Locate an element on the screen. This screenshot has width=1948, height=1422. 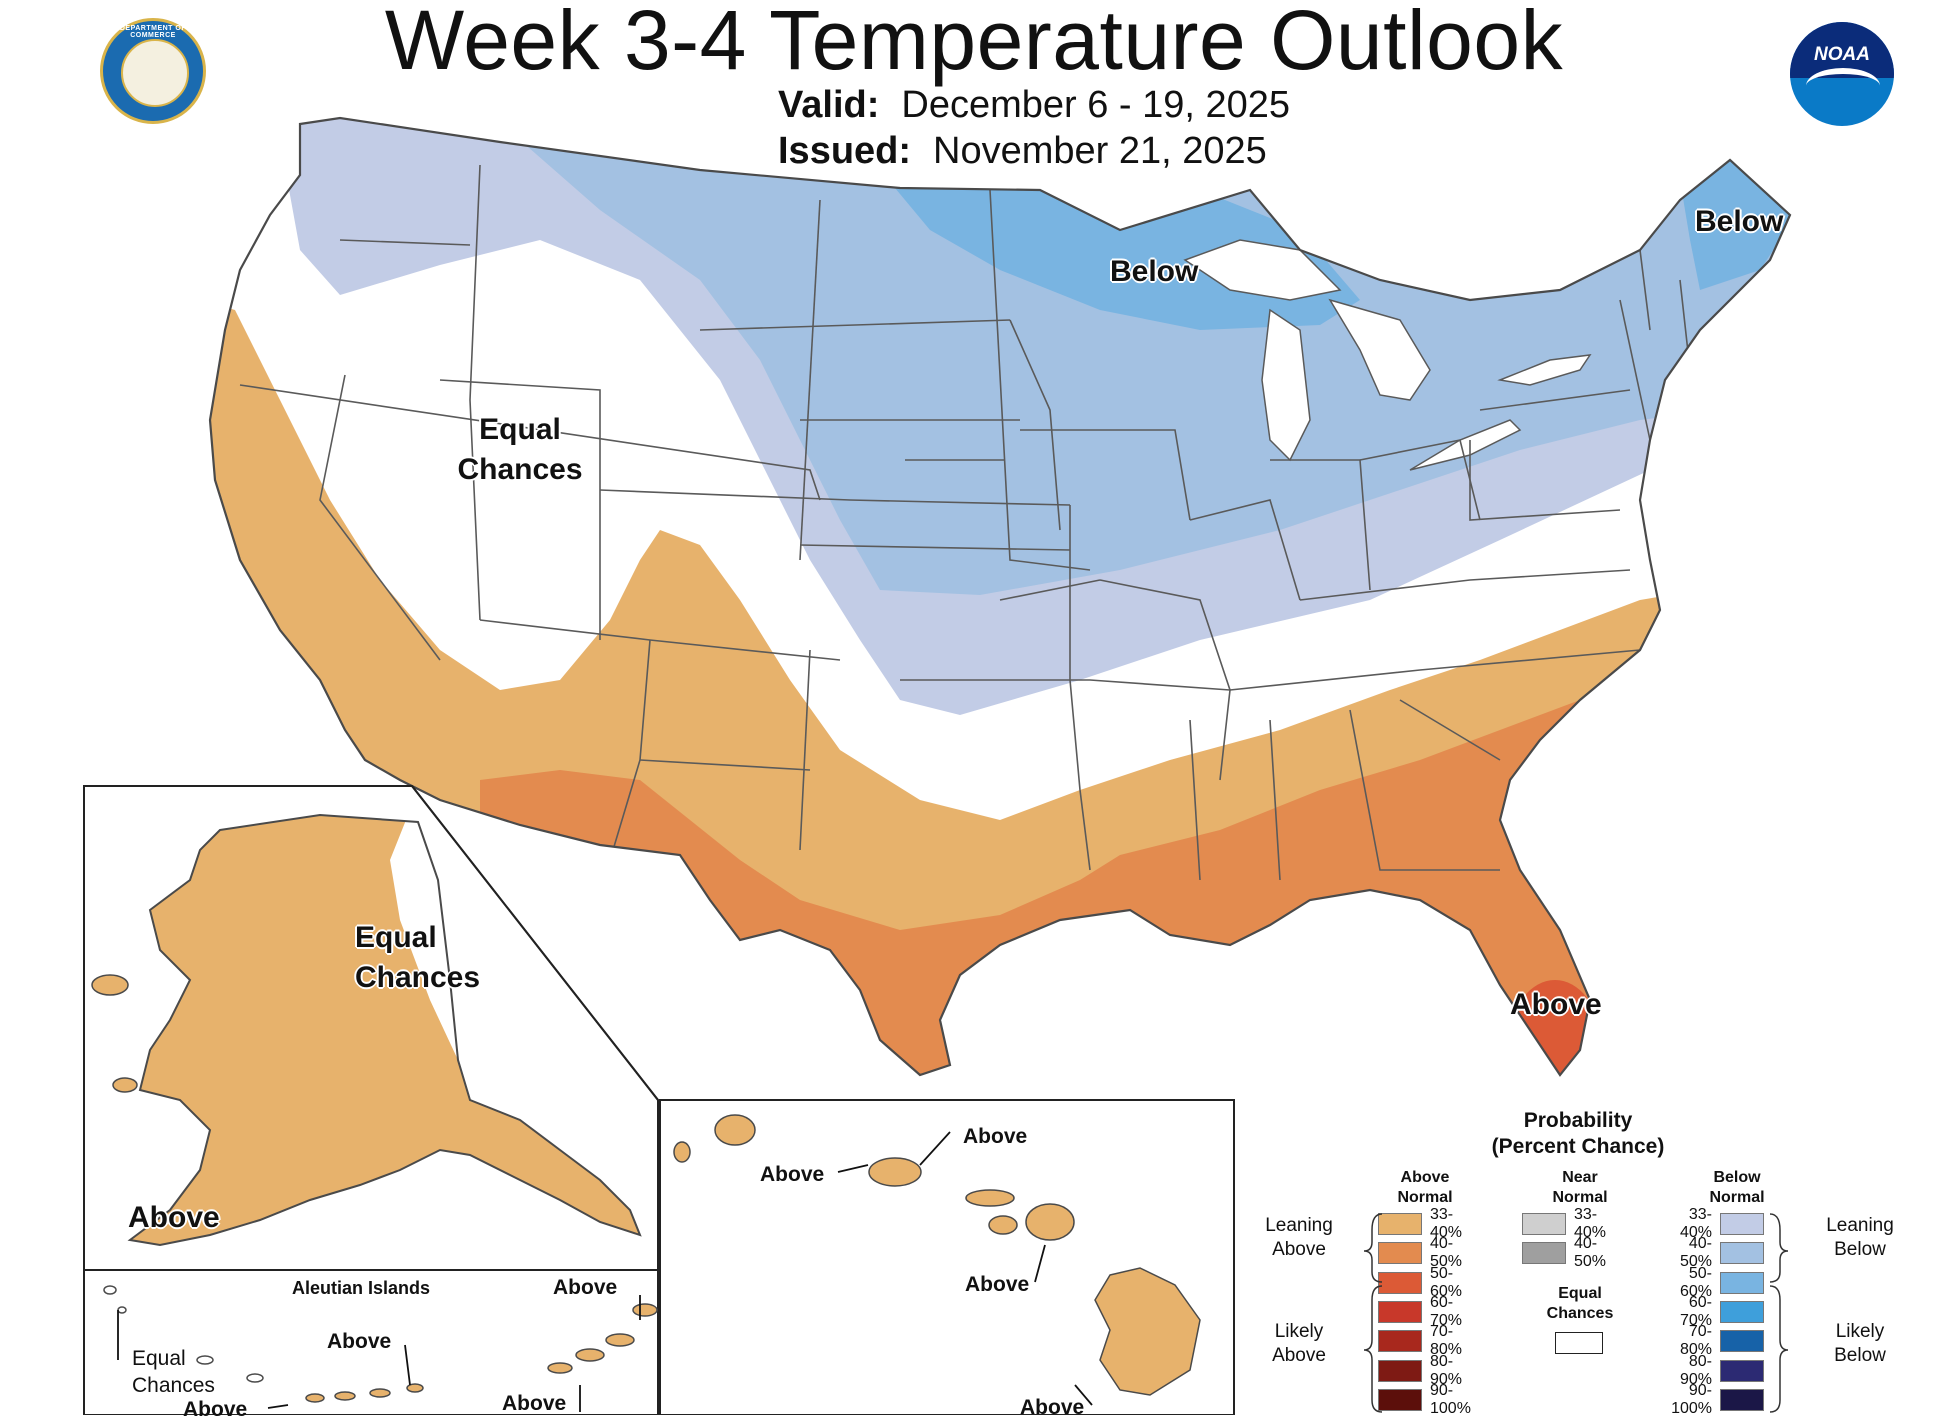
legend-above-label: 70-80% is located at coordinates (1446, 1341).